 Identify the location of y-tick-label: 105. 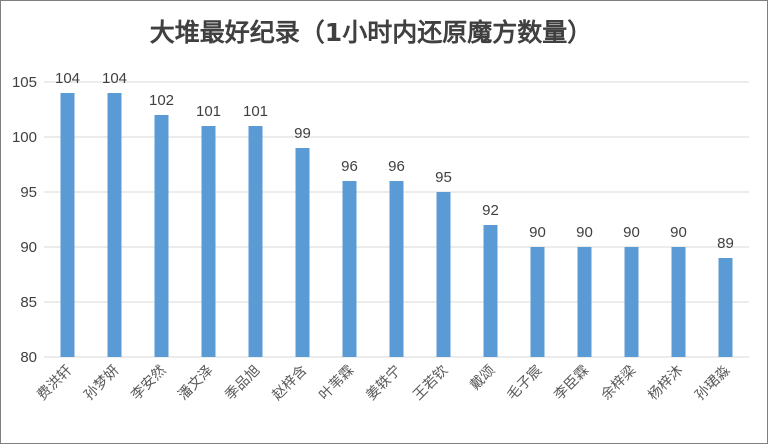
(24, 82).